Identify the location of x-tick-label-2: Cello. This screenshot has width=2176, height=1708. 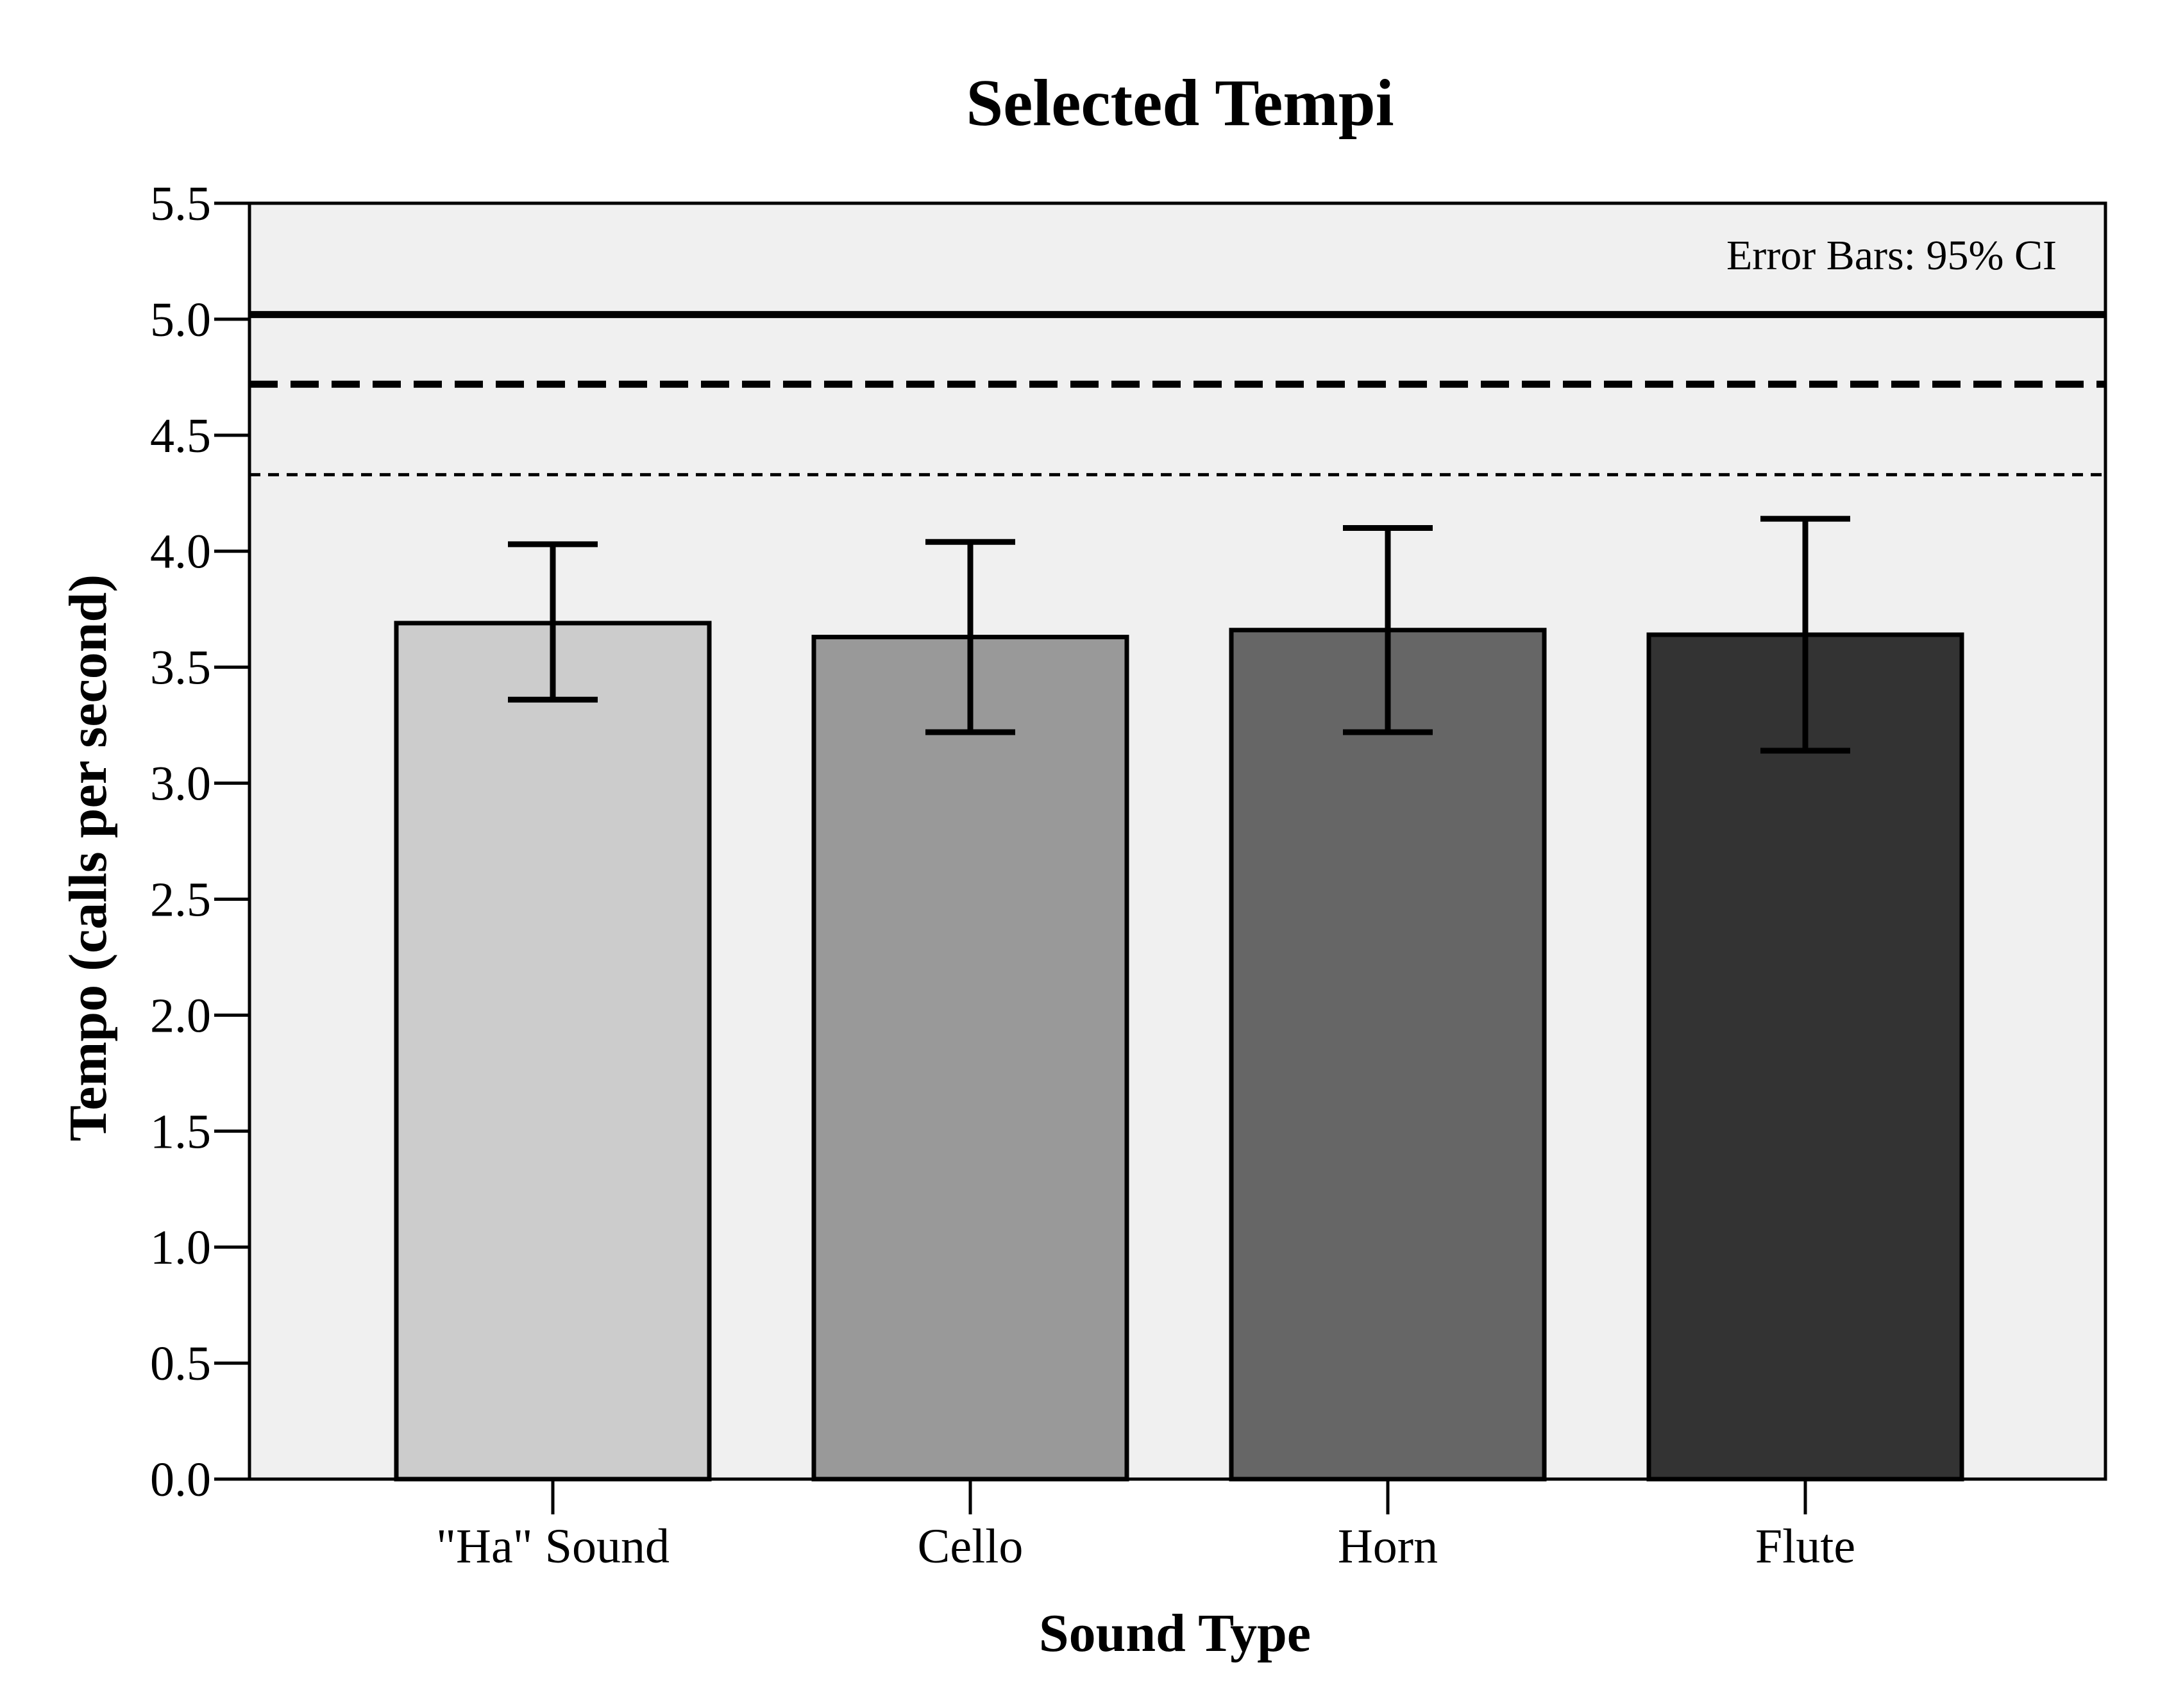
(971, 1546).